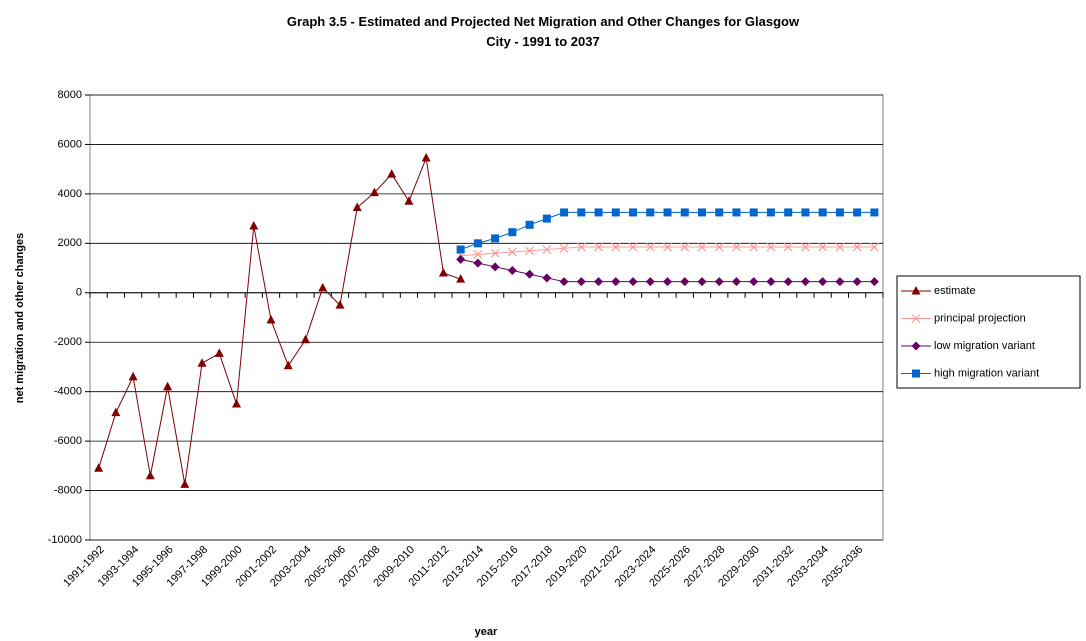  Describe the element at coordinates (70, 144) in the screenshot. I see `y-tick-label: 6000` at that location.